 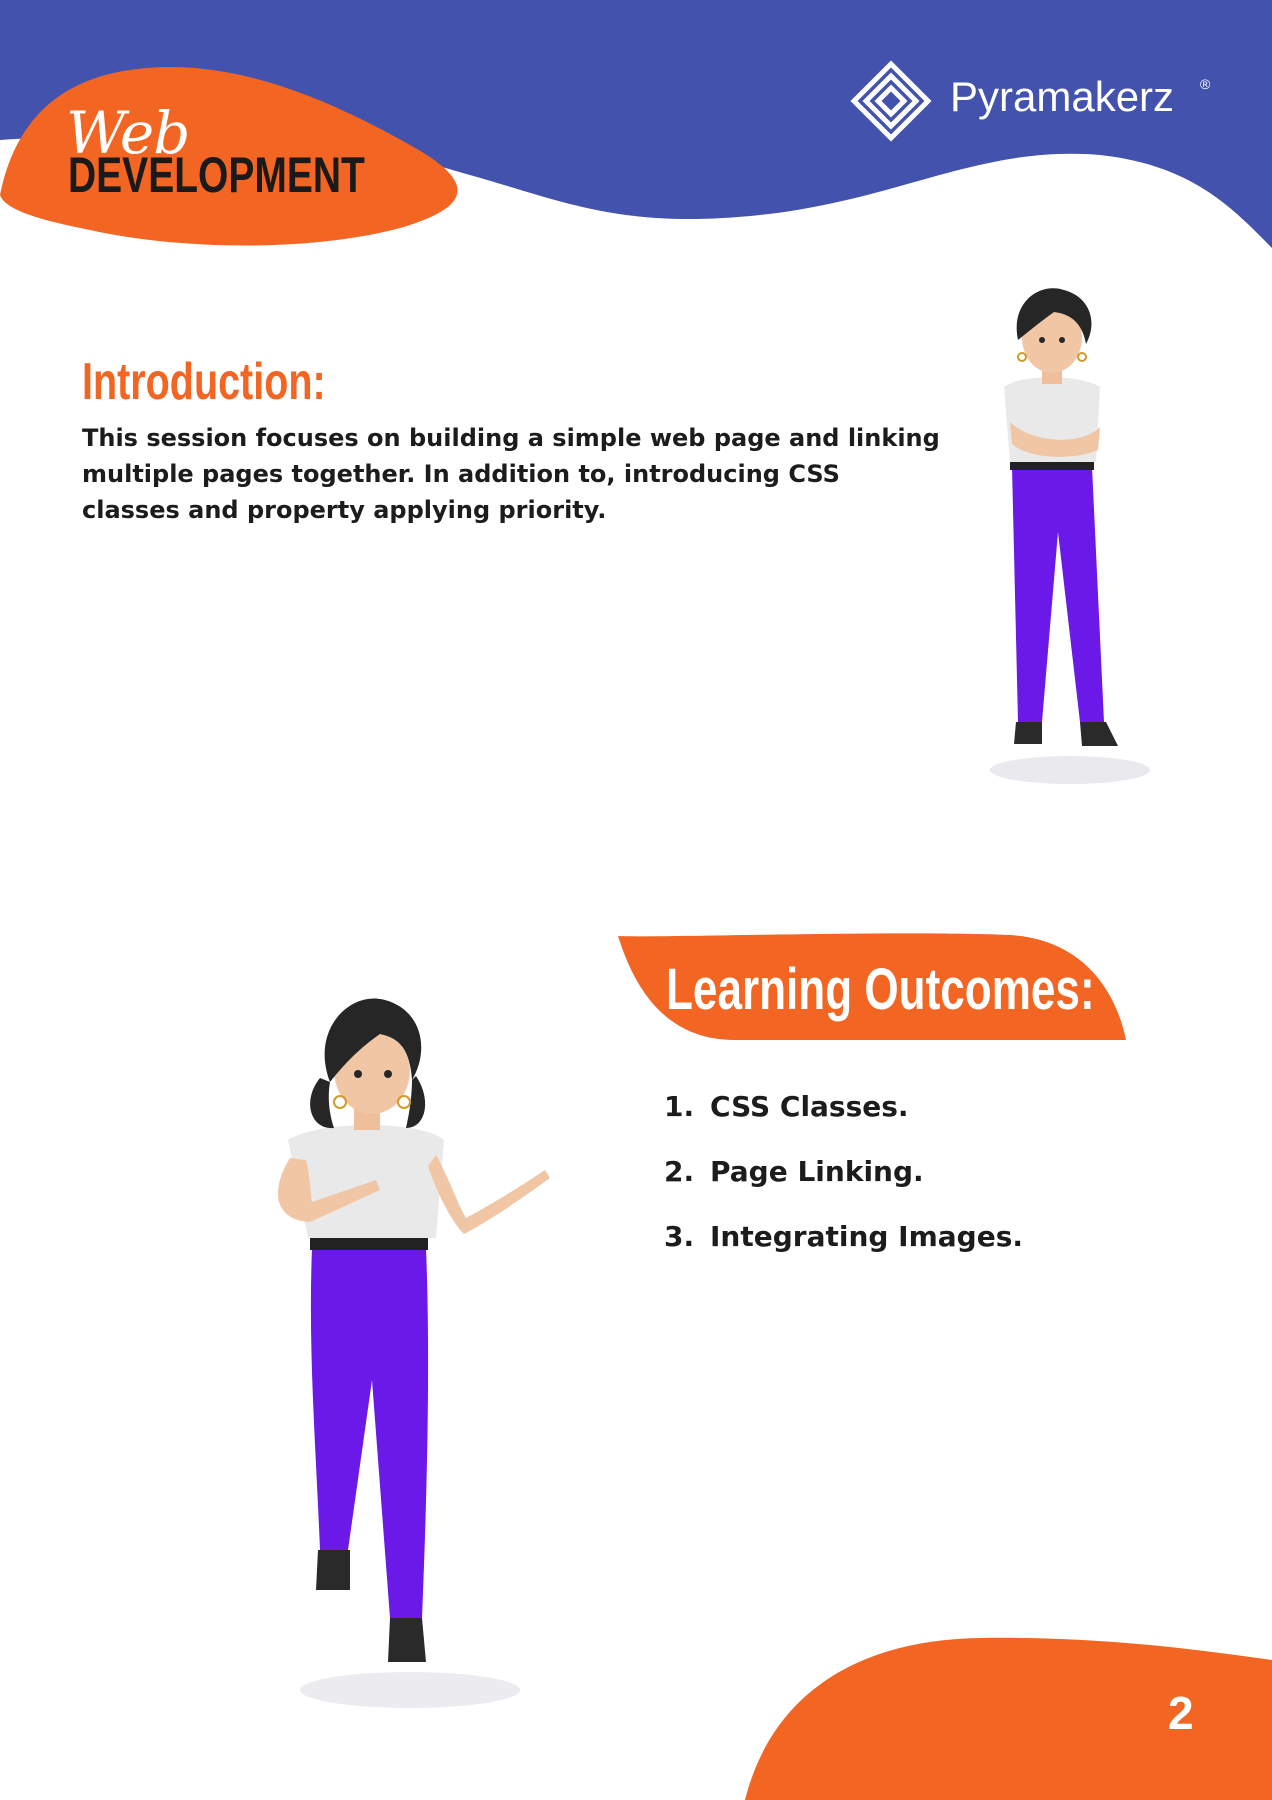 I want to click on pyramid-maze-logo-icon, so click(x=891, y=101).